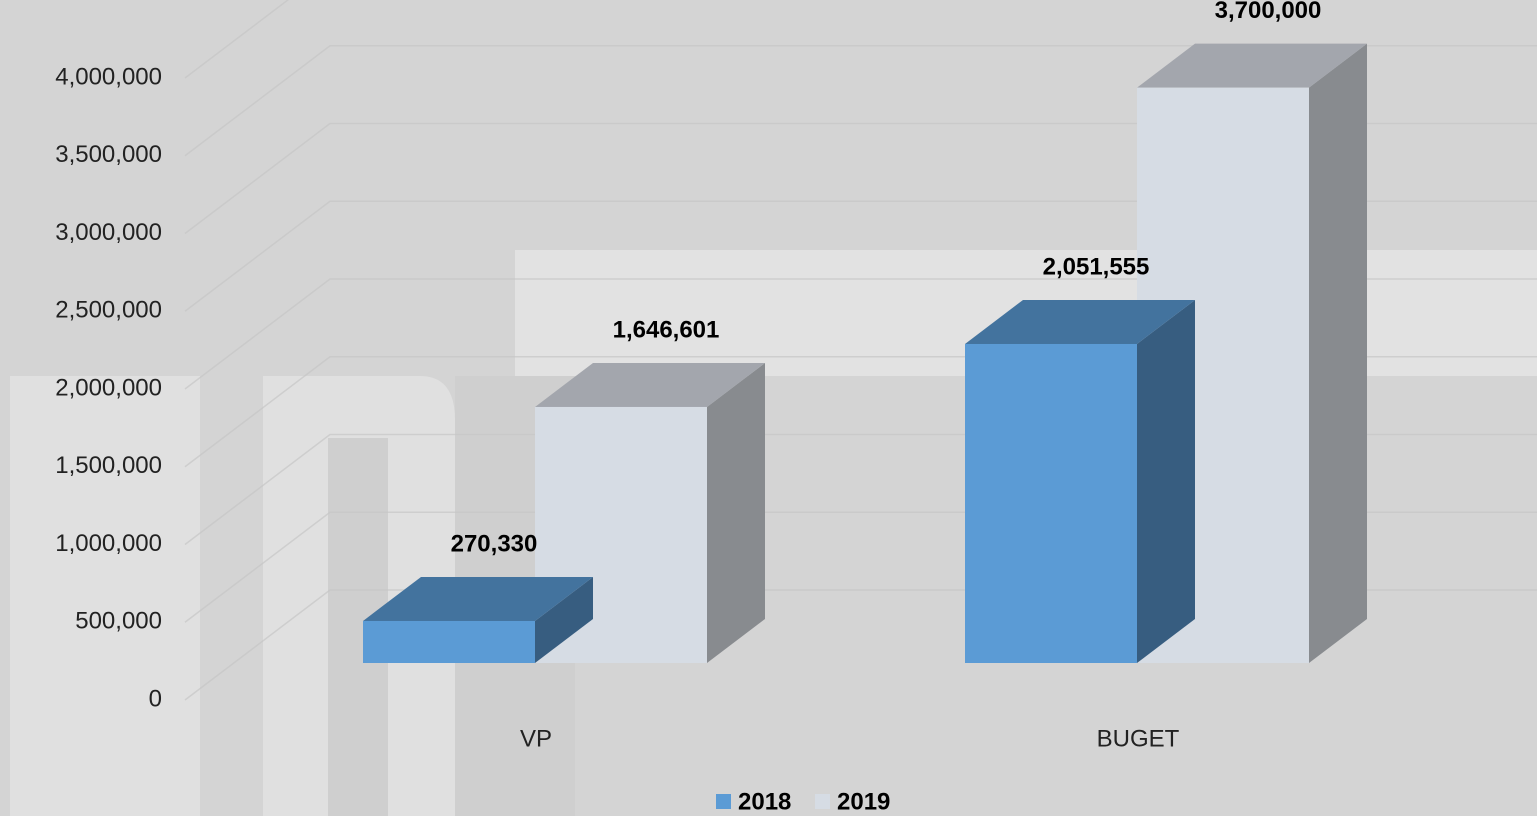 This screenshot has width=1537, height=816. I want to click on y-tick-label: 2,500,000, so click(108, 310).